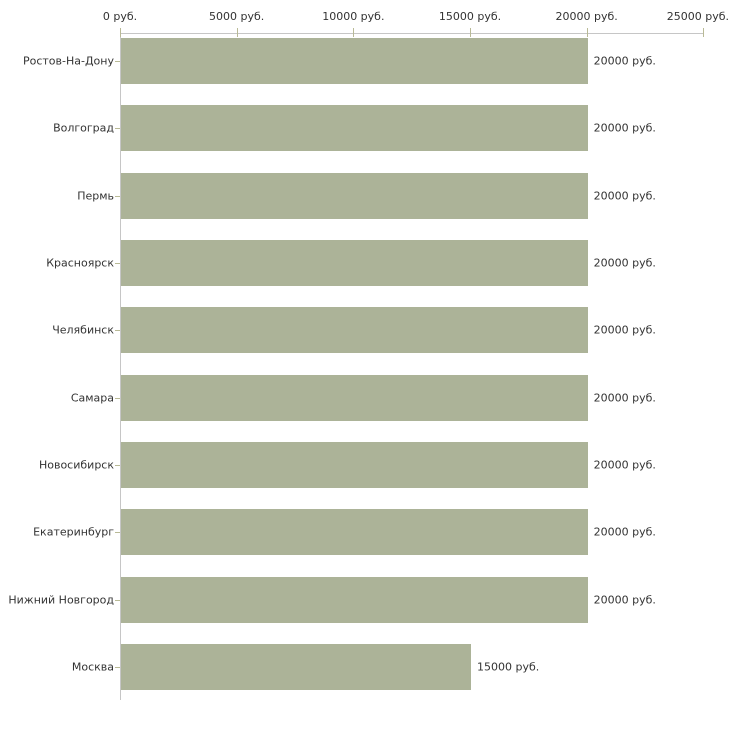 The height and width of the screenshot is (730, 730). I want to click on y-axis-line, so click(120, 366).